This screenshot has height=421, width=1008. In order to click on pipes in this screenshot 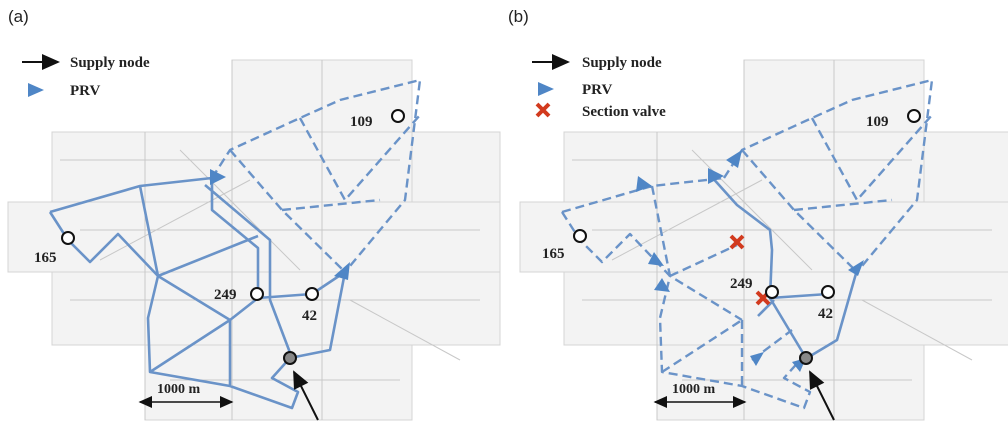, I will do `click(784, 266)`.